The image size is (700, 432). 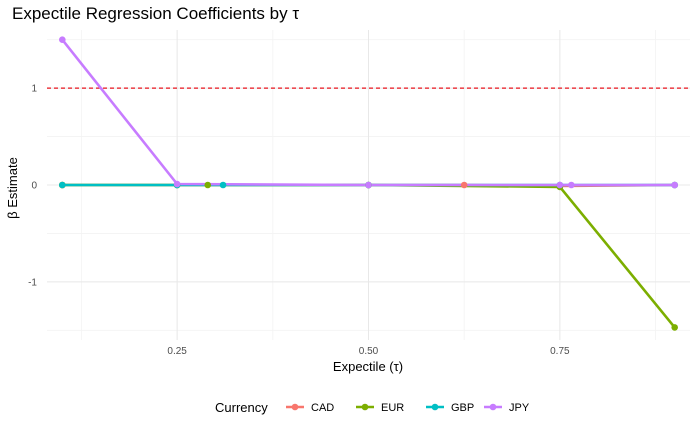 I want to click on y-axis-label: β Estimate, so click(x=12, y=188).